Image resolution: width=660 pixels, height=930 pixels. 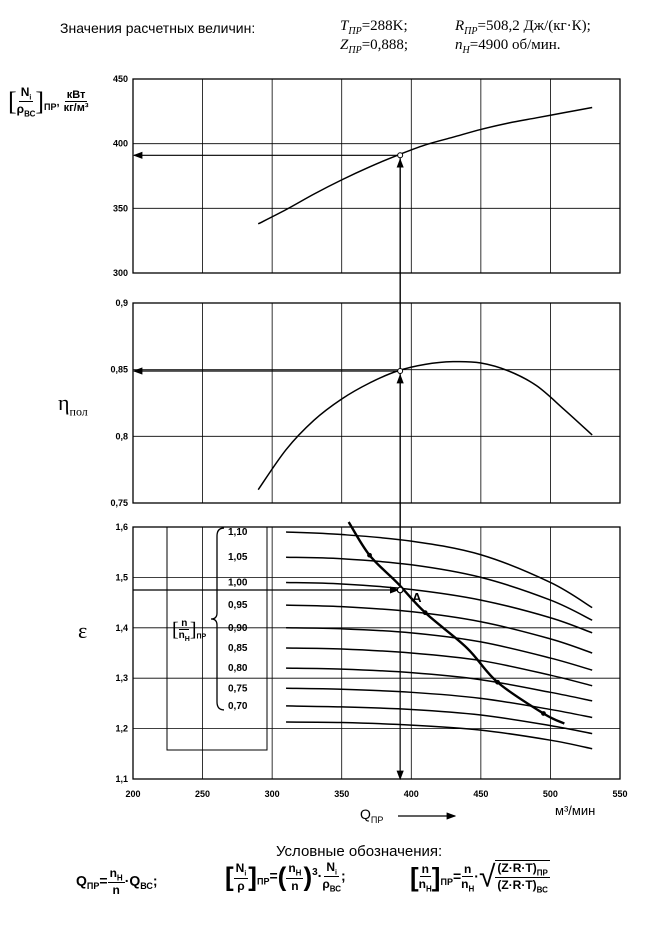 What do you see at coordinates (374, 46) in the screenshot?
I see `param-compressibility: ZПР=0,888;` at bounding box center [374, 46].